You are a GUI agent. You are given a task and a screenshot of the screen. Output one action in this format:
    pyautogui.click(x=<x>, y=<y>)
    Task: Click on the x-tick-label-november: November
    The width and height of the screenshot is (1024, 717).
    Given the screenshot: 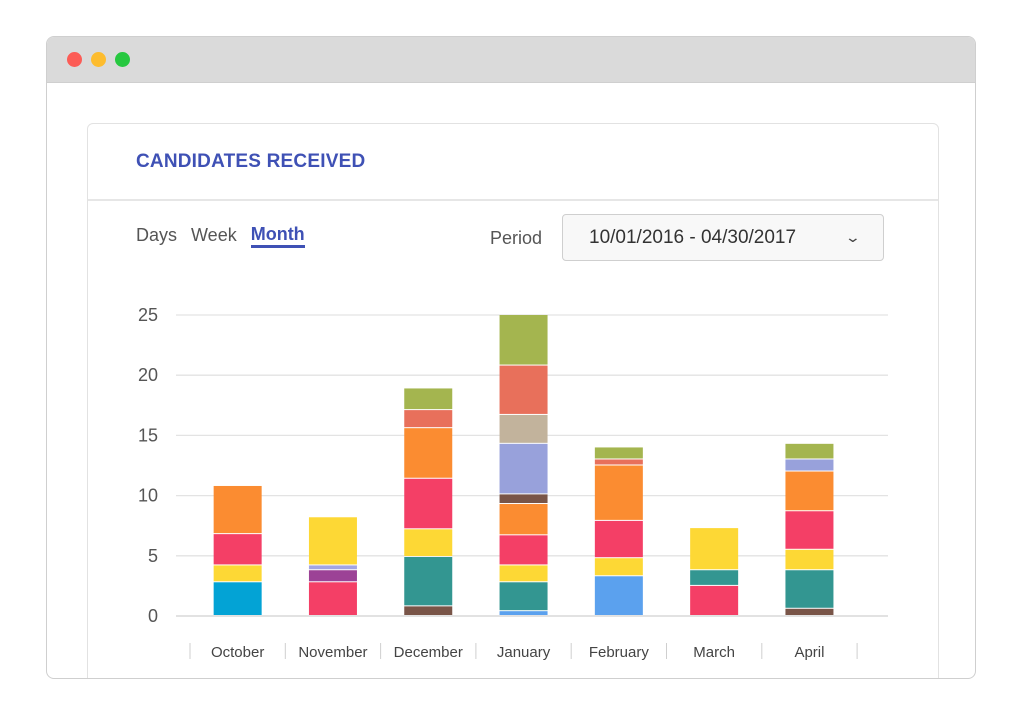 What is the action you would take?
    pyautogui.click(x=332, y=652)
    